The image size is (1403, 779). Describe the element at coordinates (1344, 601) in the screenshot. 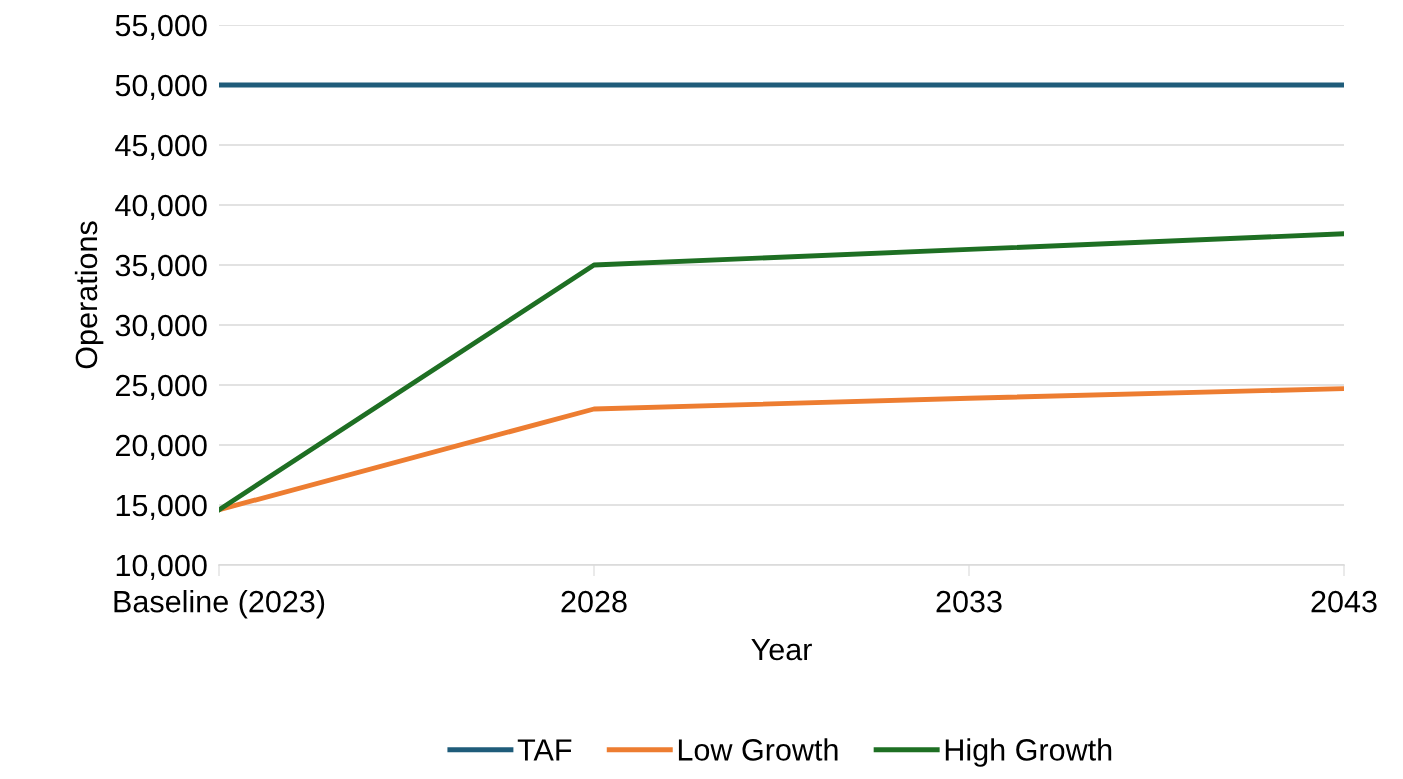

I see `x-tick-label: 2043` at that location.